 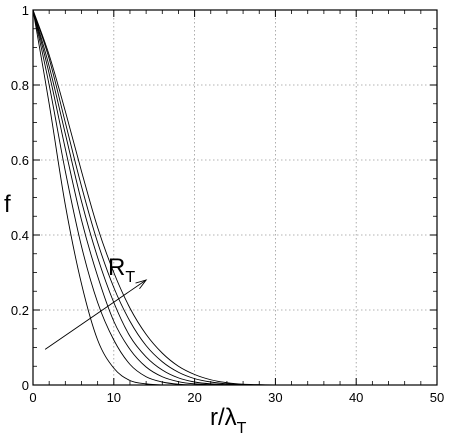 What do you see at coordinates (20, 160) in the screenshot?
I see `y-tick-label: 0.6` at bounding box center [20, 160].